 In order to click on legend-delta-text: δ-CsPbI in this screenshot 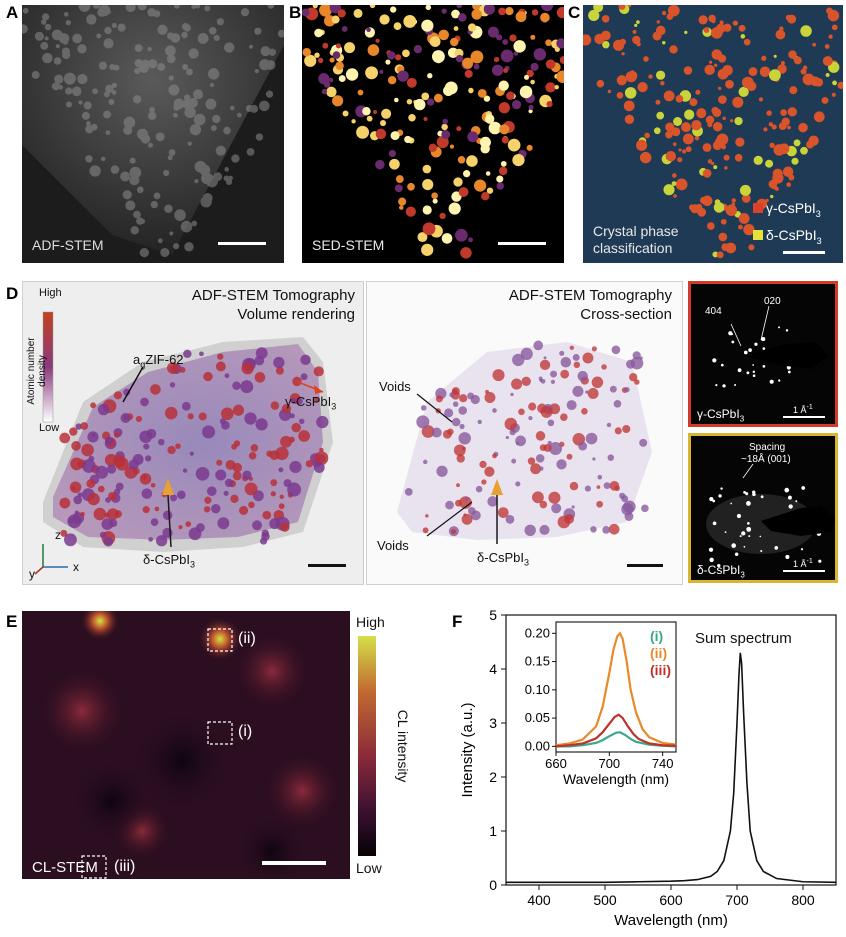, I will do `click(791, 234)`.